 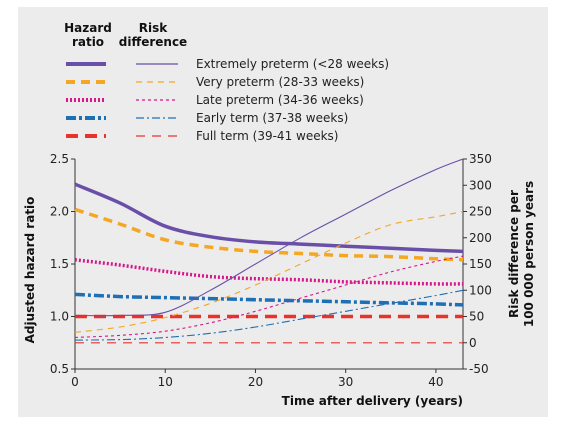 What do you see at coordinates (476, 317) in the screenshot?
I see `y-right-tick-label: 50` at bounding box center [476, 317].